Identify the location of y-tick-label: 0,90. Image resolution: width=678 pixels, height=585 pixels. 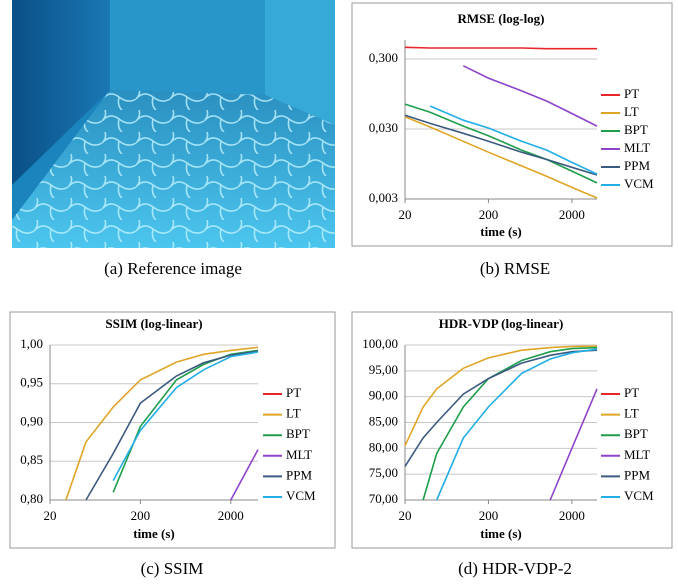
(31, 420).